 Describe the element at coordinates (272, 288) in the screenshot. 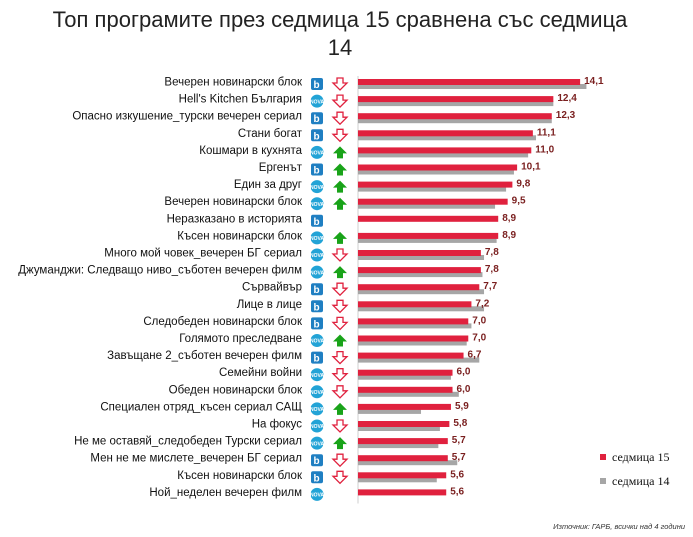

I see `category-label: Сървайвър` at that location.